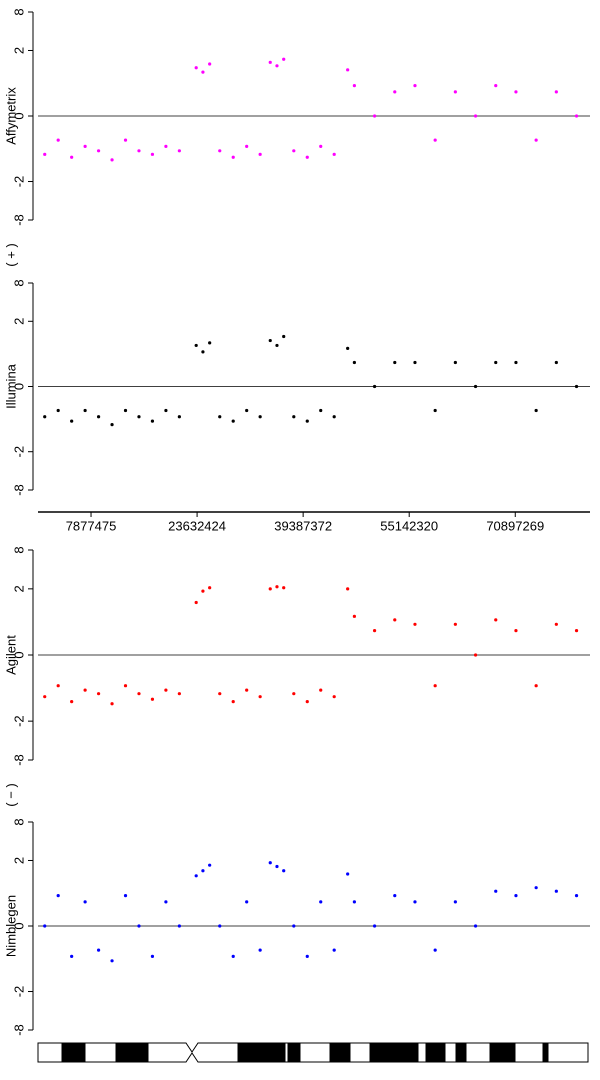 This screenshot has height=1080, width=600. Describe the element at coordinates (91, 525) in the screenshot. I see `x-tick-label: 7877475` at that location.